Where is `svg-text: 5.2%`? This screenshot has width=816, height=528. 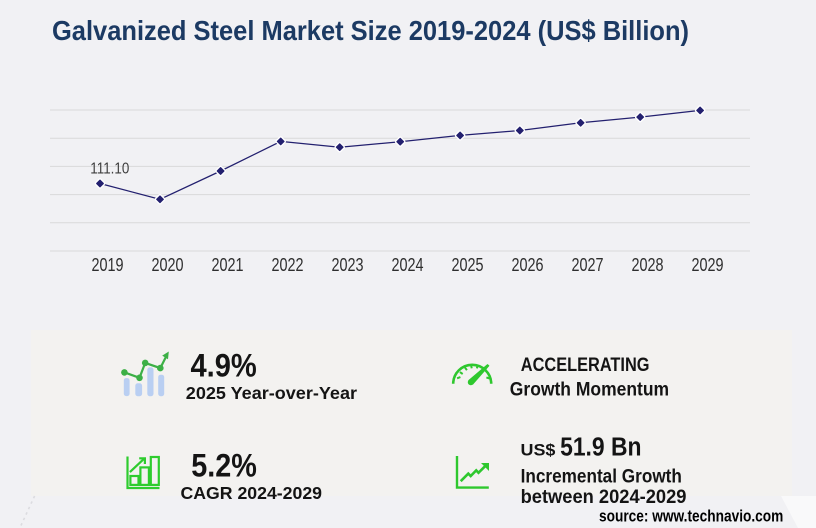
svg-text: 5.2% is located at coordinates (224, 465).